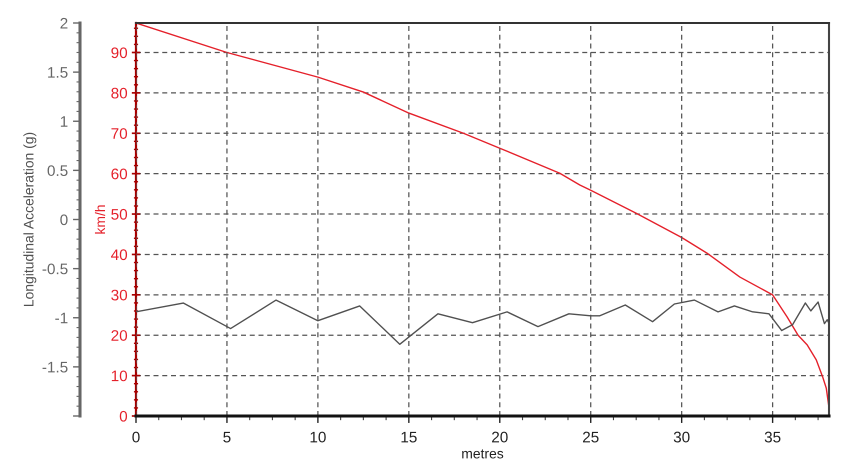  Describe the element at coordinates (100, 219) in the screenshot. I see `y2-axis-title: km/h` at that location.